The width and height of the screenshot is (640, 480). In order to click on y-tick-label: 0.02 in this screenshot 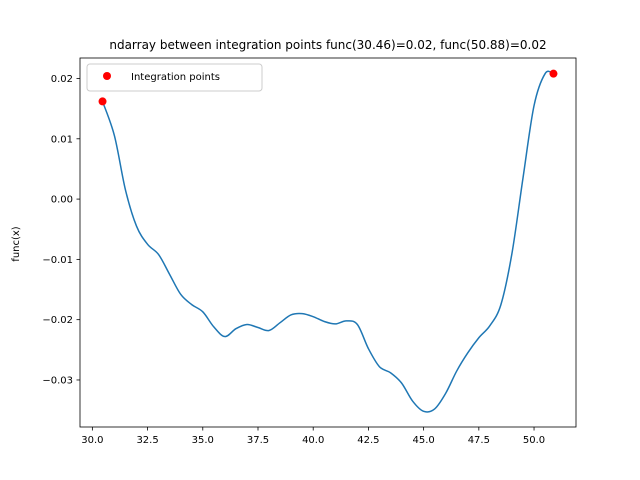, I will do `click(62, 79)`.